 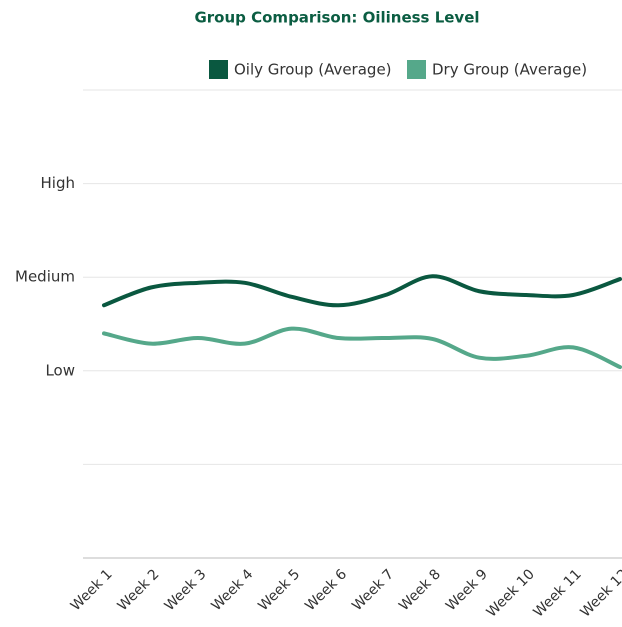 I want to click on x-tick-label: Week 12, so click(x=599, y=593).